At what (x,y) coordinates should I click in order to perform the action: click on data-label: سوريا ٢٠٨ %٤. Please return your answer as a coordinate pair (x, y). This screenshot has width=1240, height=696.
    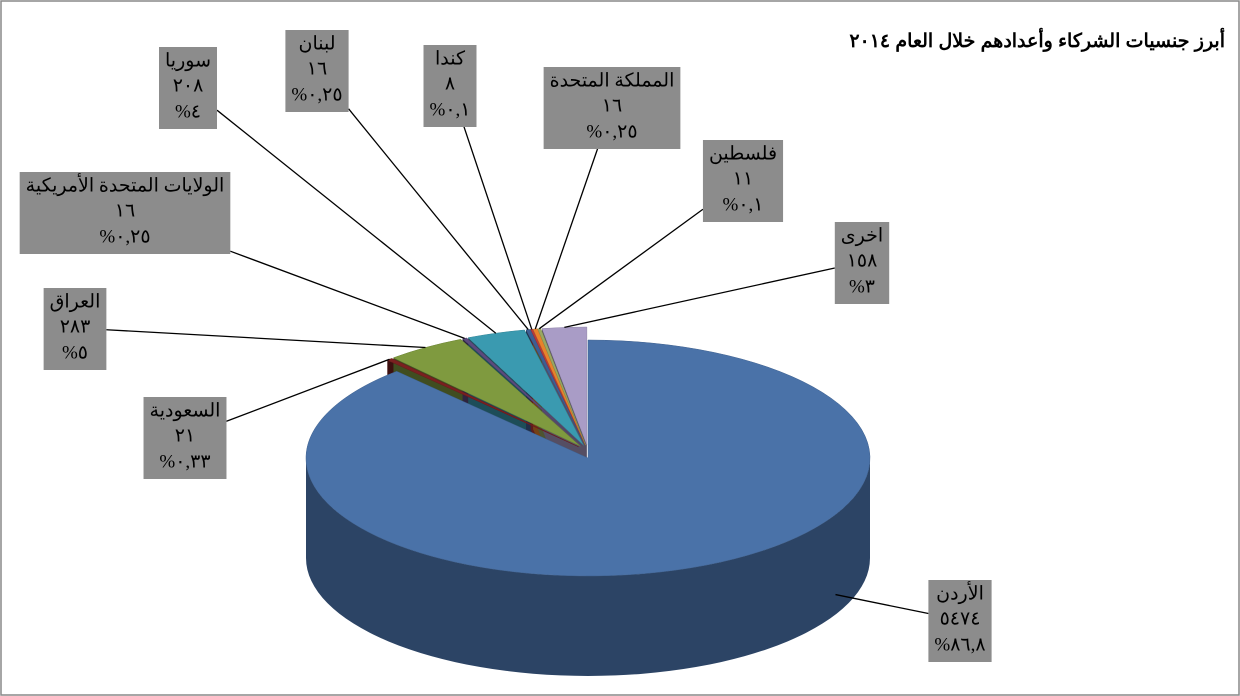
    Looking at the image, I should click on (328, 190).